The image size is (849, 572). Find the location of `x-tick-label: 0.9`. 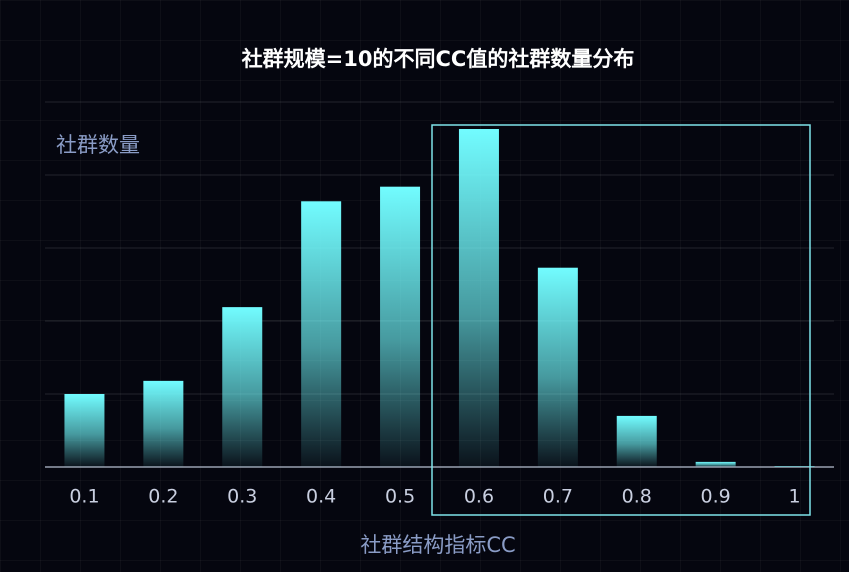

x-tick-label: 0.9 is located at coordinates (716, 497).